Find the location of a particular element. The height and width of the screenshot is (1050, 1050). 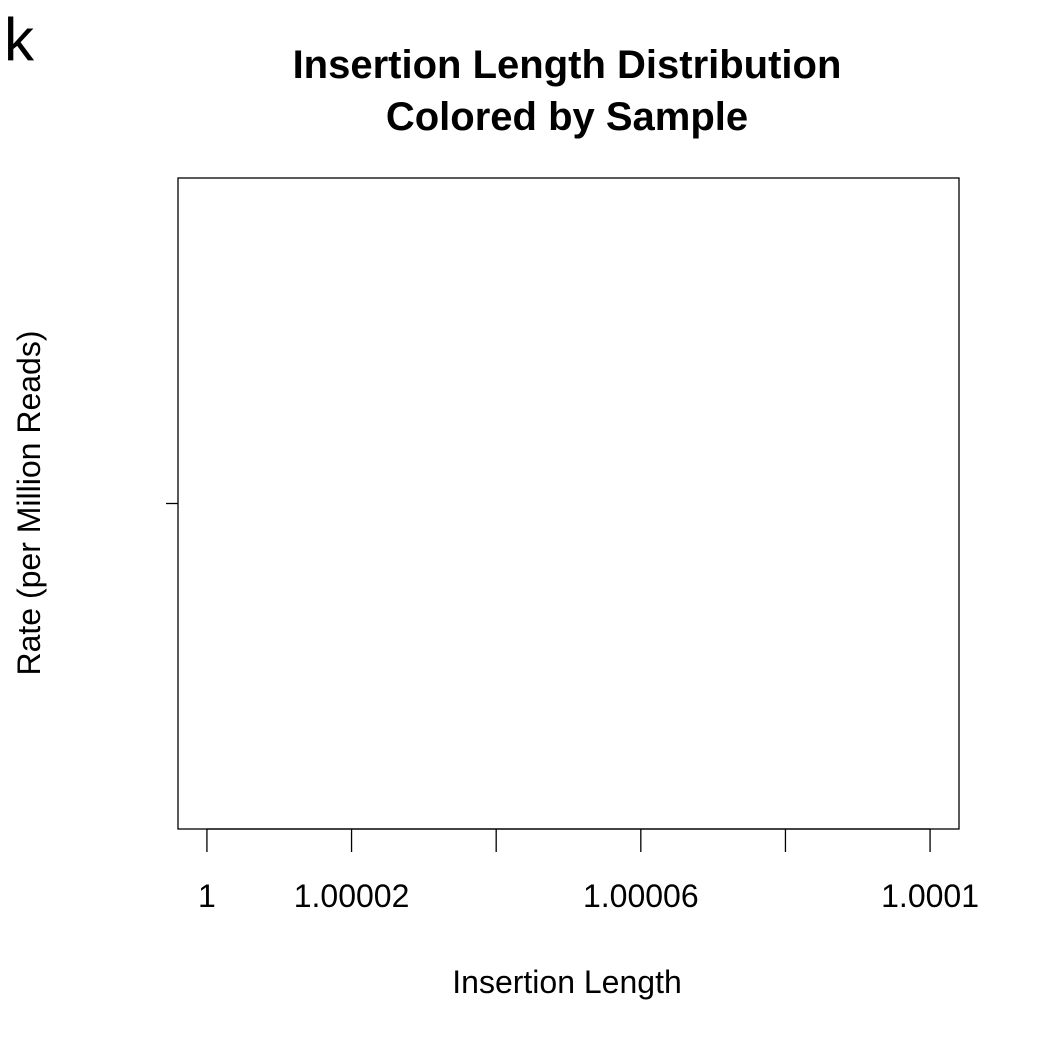

chart-subtitle: Colored by Sample is located at coordinates (567, 117).